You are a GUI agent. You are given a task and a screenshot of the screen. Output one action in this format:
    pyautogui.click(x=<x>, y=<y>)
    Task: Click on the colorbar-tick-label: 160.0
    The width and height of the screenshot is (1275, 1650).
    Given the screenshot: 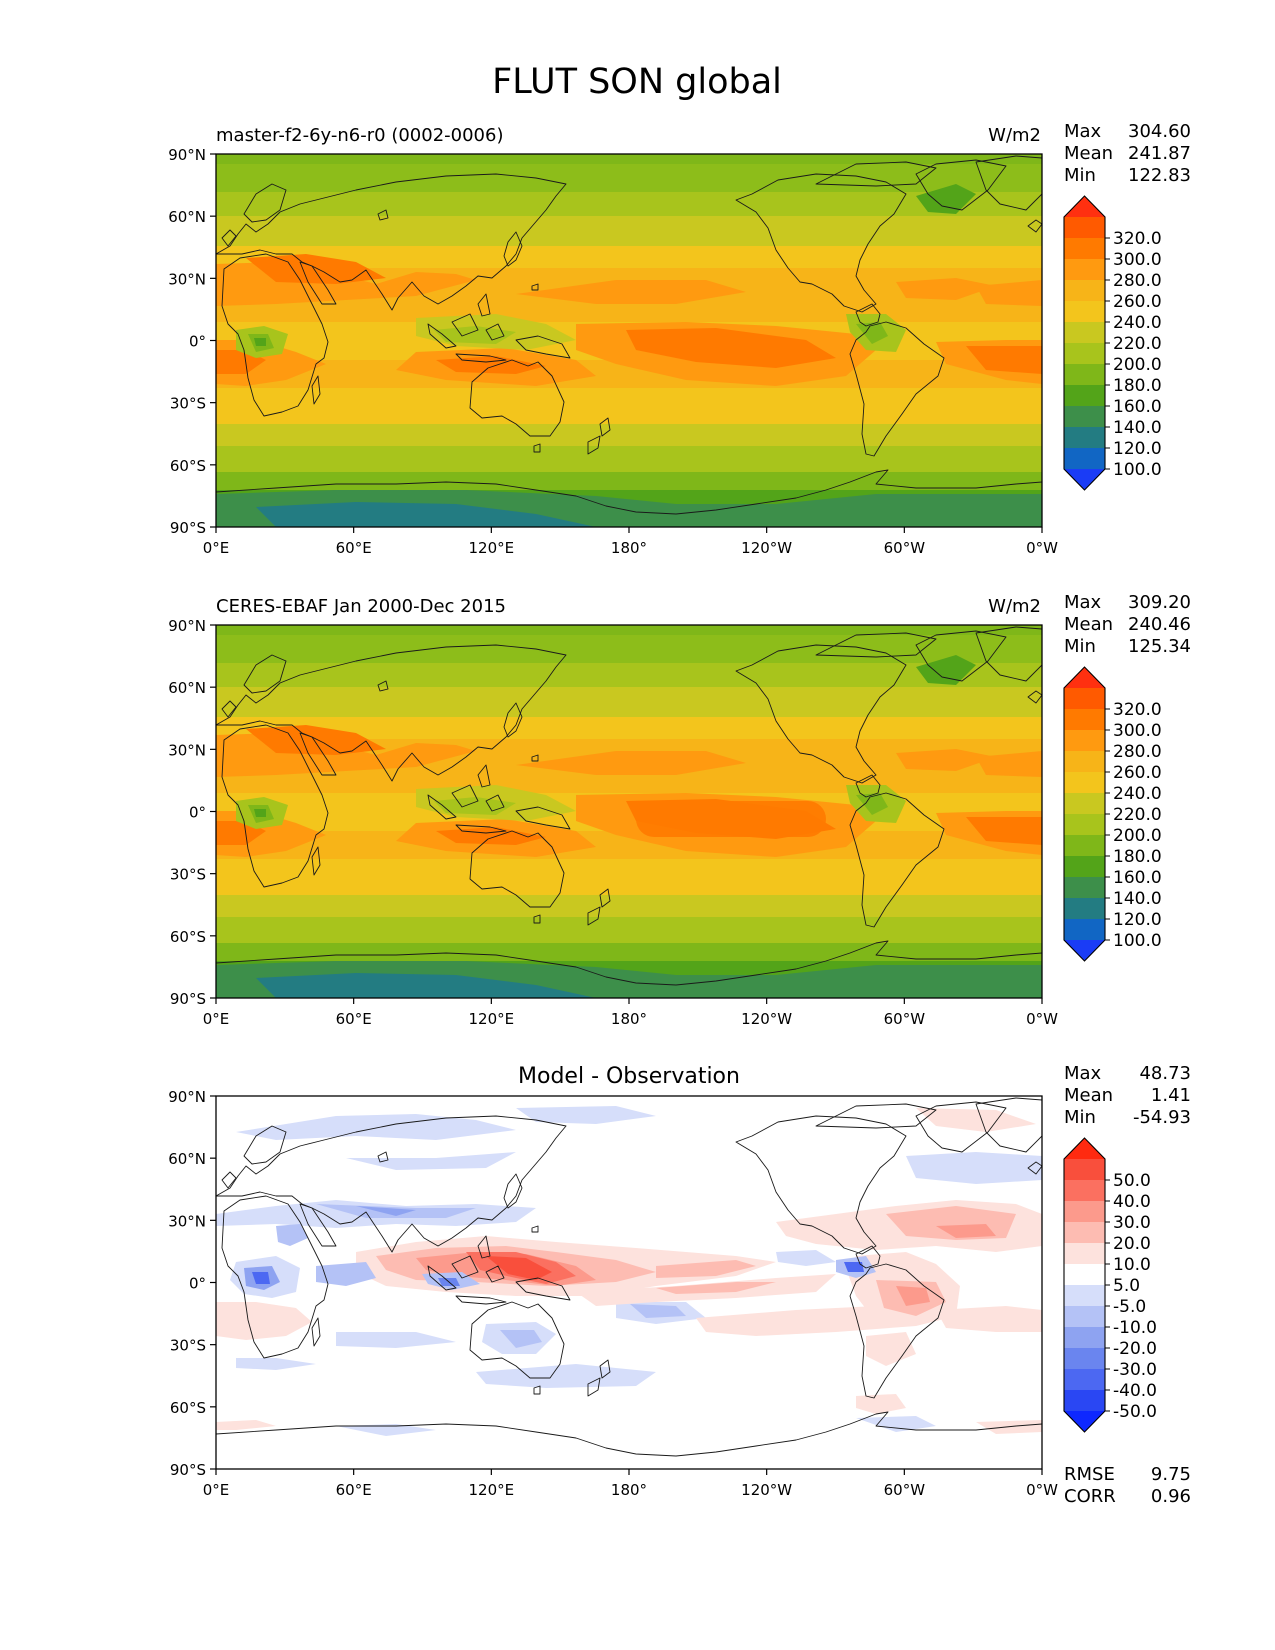 What is the action you would take?
    pyautogui.click(x=1137, y=407)
    